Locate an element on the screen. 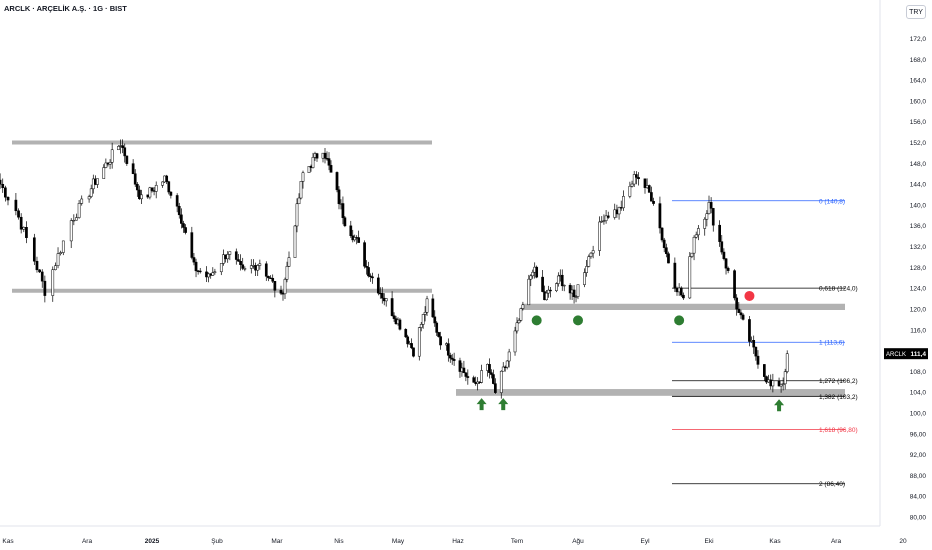 The image size is (932, 550). price-tag-value: 111,4 is located at coordinates (918, 354).